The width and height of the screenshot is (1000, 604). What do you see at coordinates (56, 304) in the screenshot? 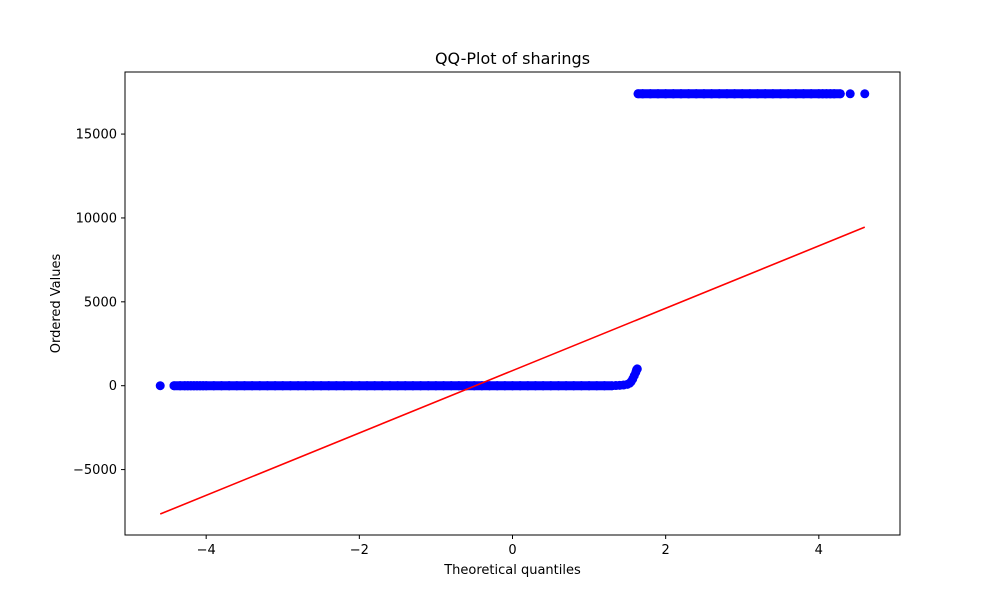
I see `y-axis-label: Ordered Values` at bounding box center [56, 304].